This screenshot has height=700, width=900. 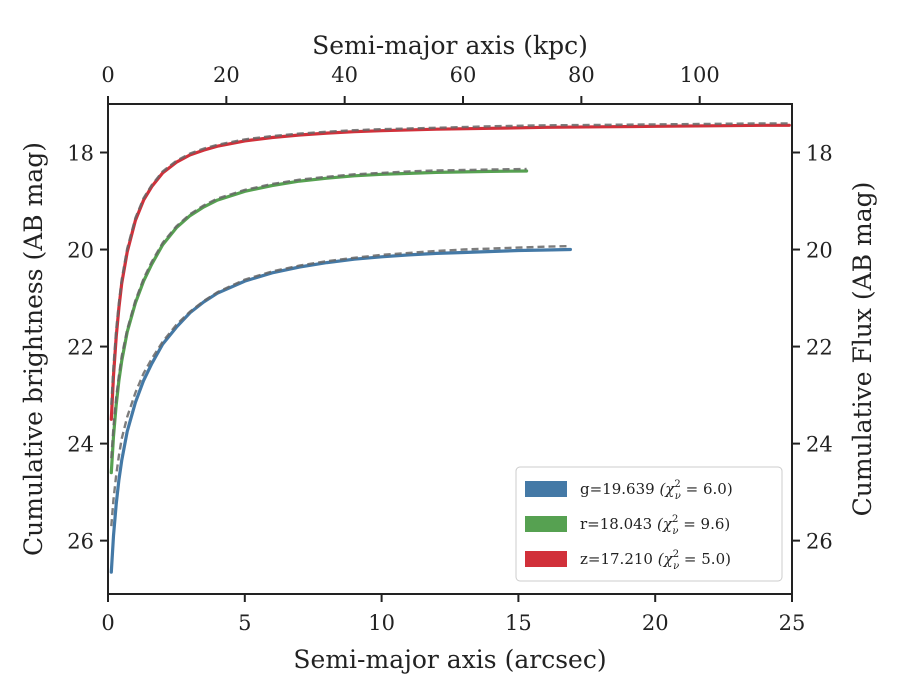 I want to click on legend-box, so click(x=649, y=524).